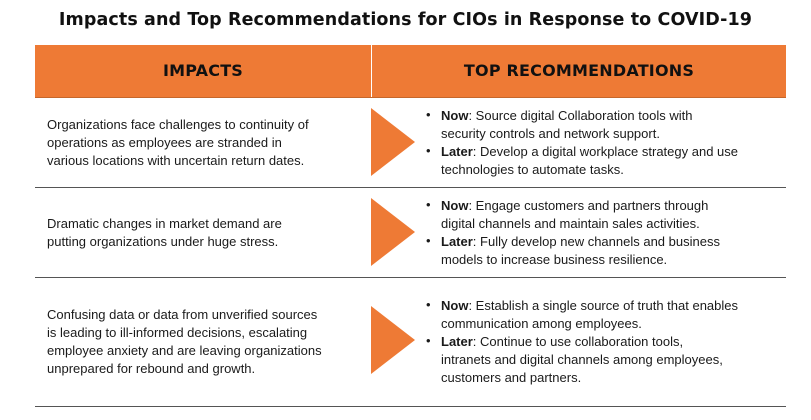 The height and width of the screenshot is (420, 811). Describe the element at coordinates (164, 142) in the screenshot. I see `impact-line: operations as employees are stranded in` at that location.